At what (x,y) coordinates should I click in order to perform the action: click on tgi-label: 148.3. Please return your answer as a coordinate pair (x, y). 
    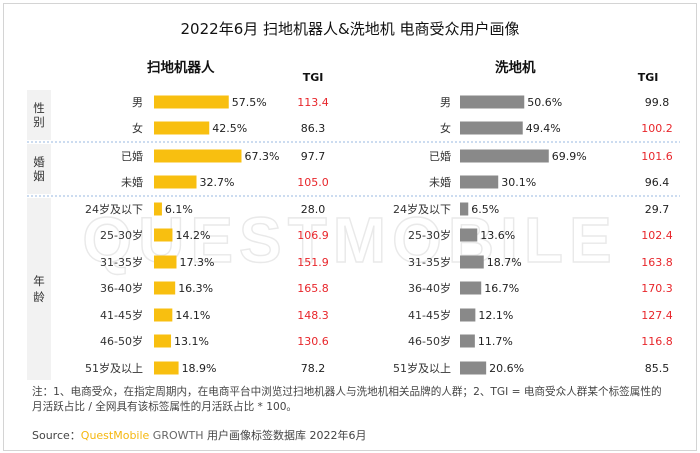
    Looking at the image, I should click on (313, 315).